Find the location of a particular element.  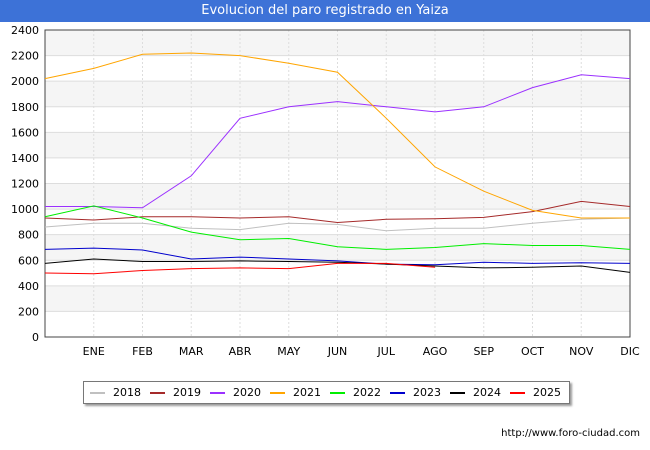

legend-label: 2021 is located at coordinates (307, 392).